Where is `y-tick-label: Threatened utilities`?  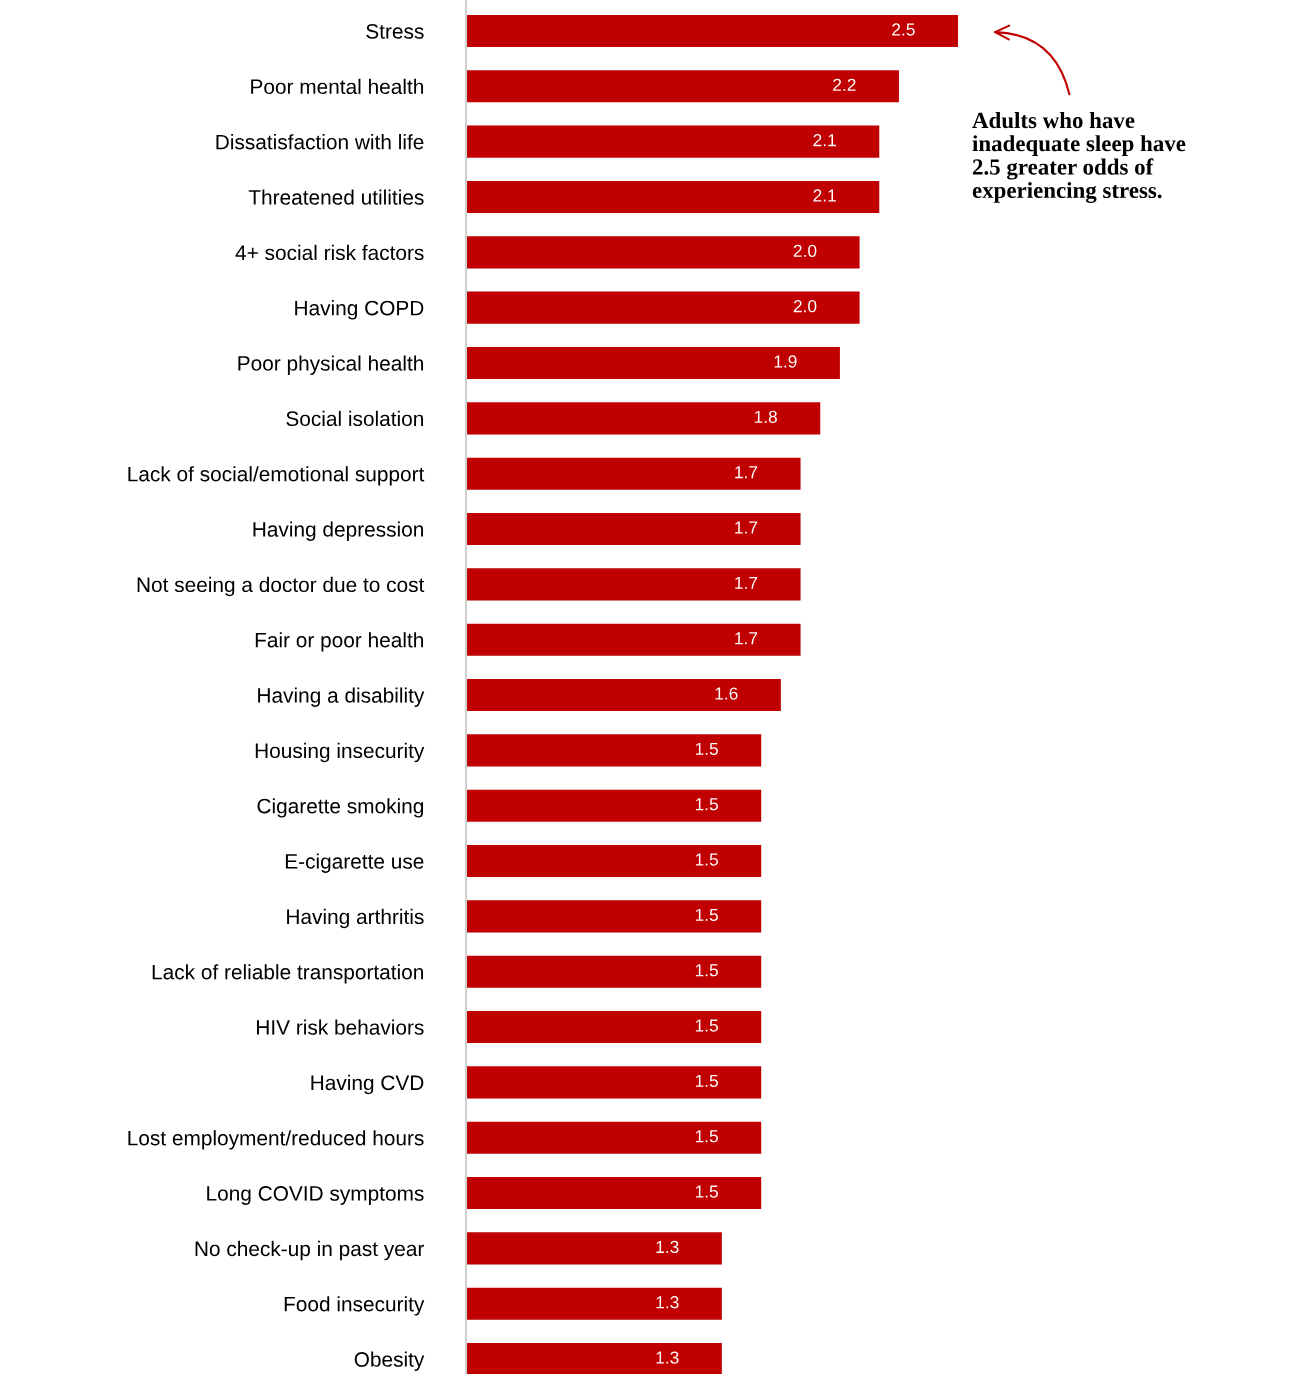
y-tick-label: Threatened utilities is located at coordinates (336, 197).